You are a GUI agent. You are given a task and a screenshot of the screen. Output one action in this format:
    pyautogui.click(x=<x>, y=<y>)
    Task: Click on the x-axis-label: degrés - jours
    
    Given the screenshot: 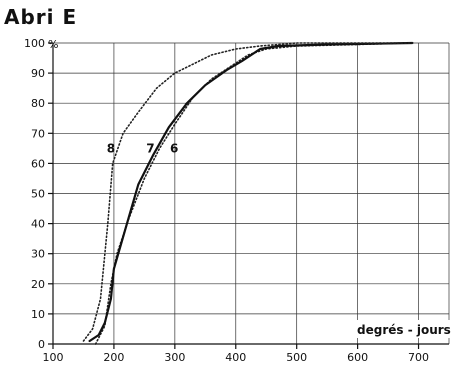 What is the action you would take?
    pyautogui.click(x=404, y=330)
    